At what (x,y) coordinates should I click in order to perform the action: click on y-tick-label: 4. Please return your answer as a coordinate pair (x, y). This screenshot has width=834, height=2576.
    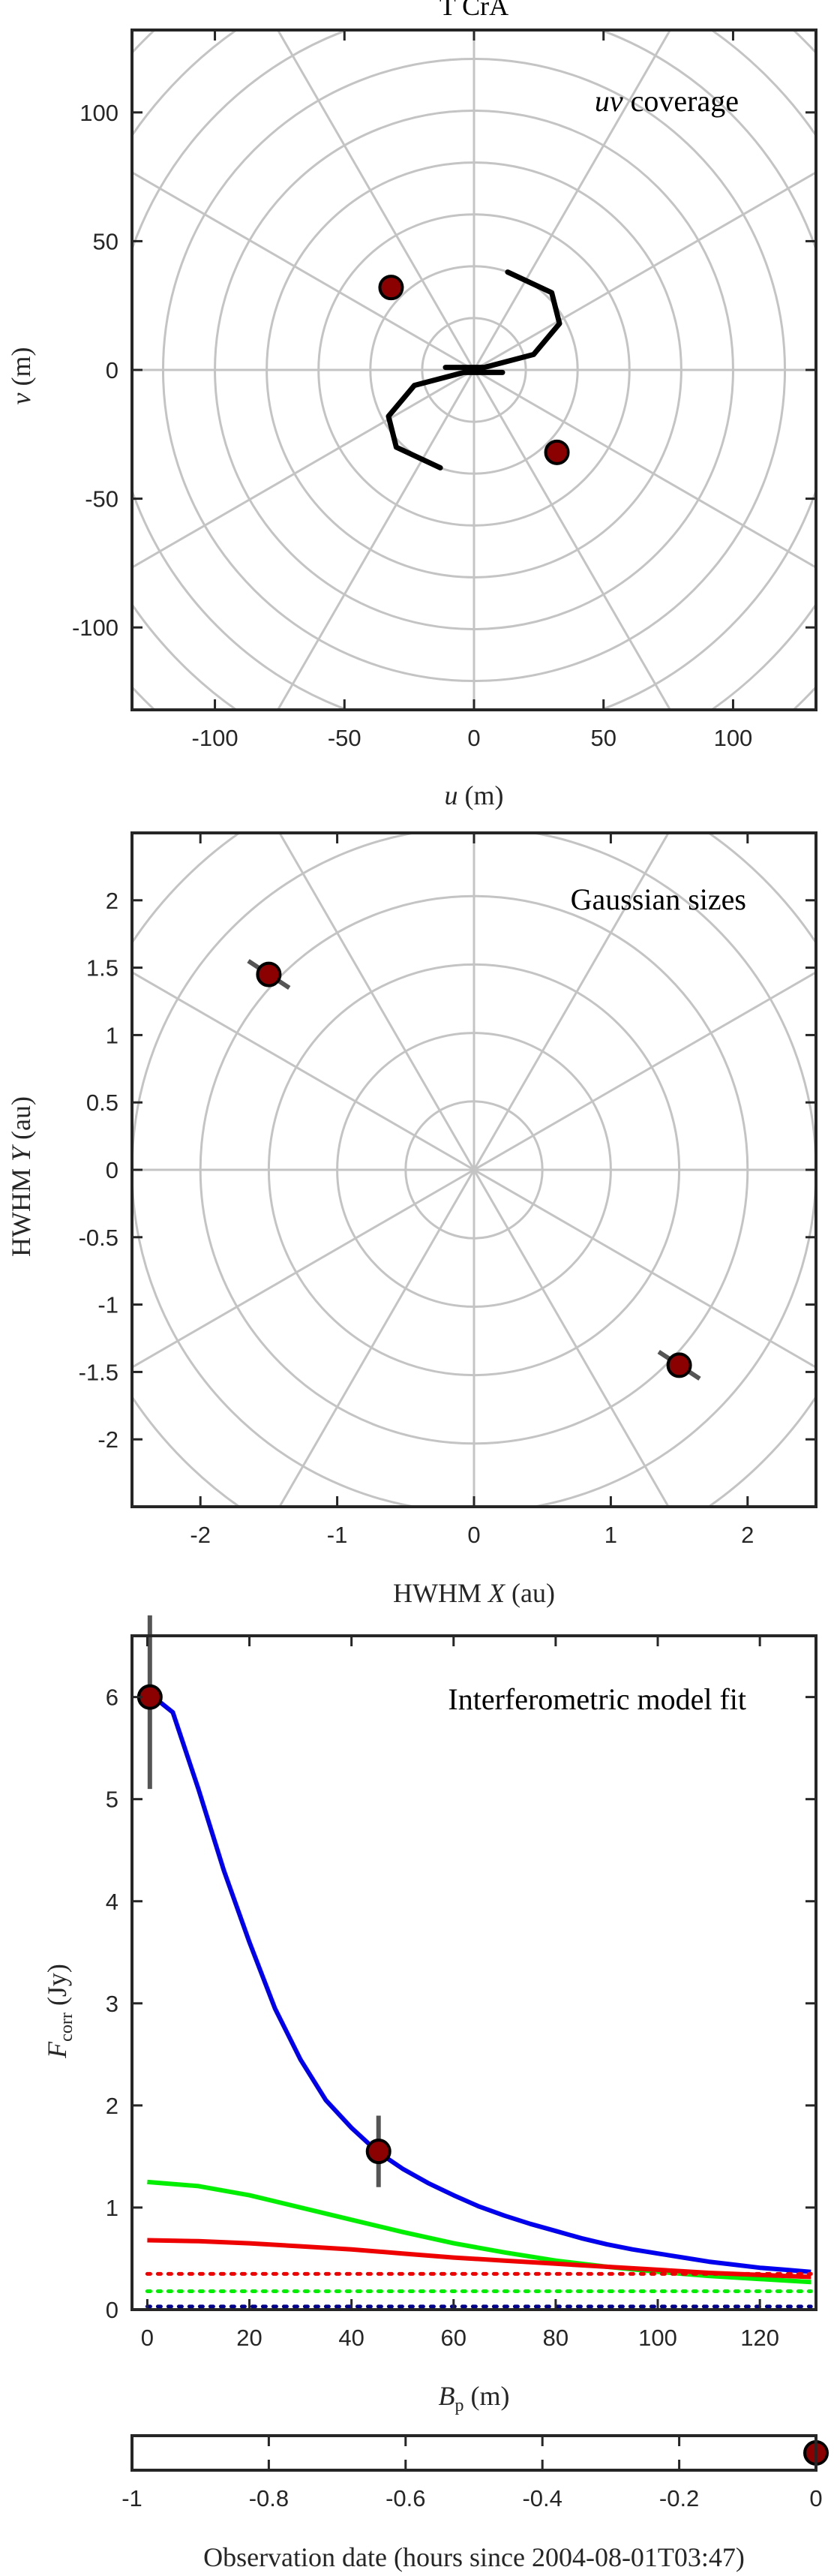
    Looking at the image, I should click on (112, 1902).